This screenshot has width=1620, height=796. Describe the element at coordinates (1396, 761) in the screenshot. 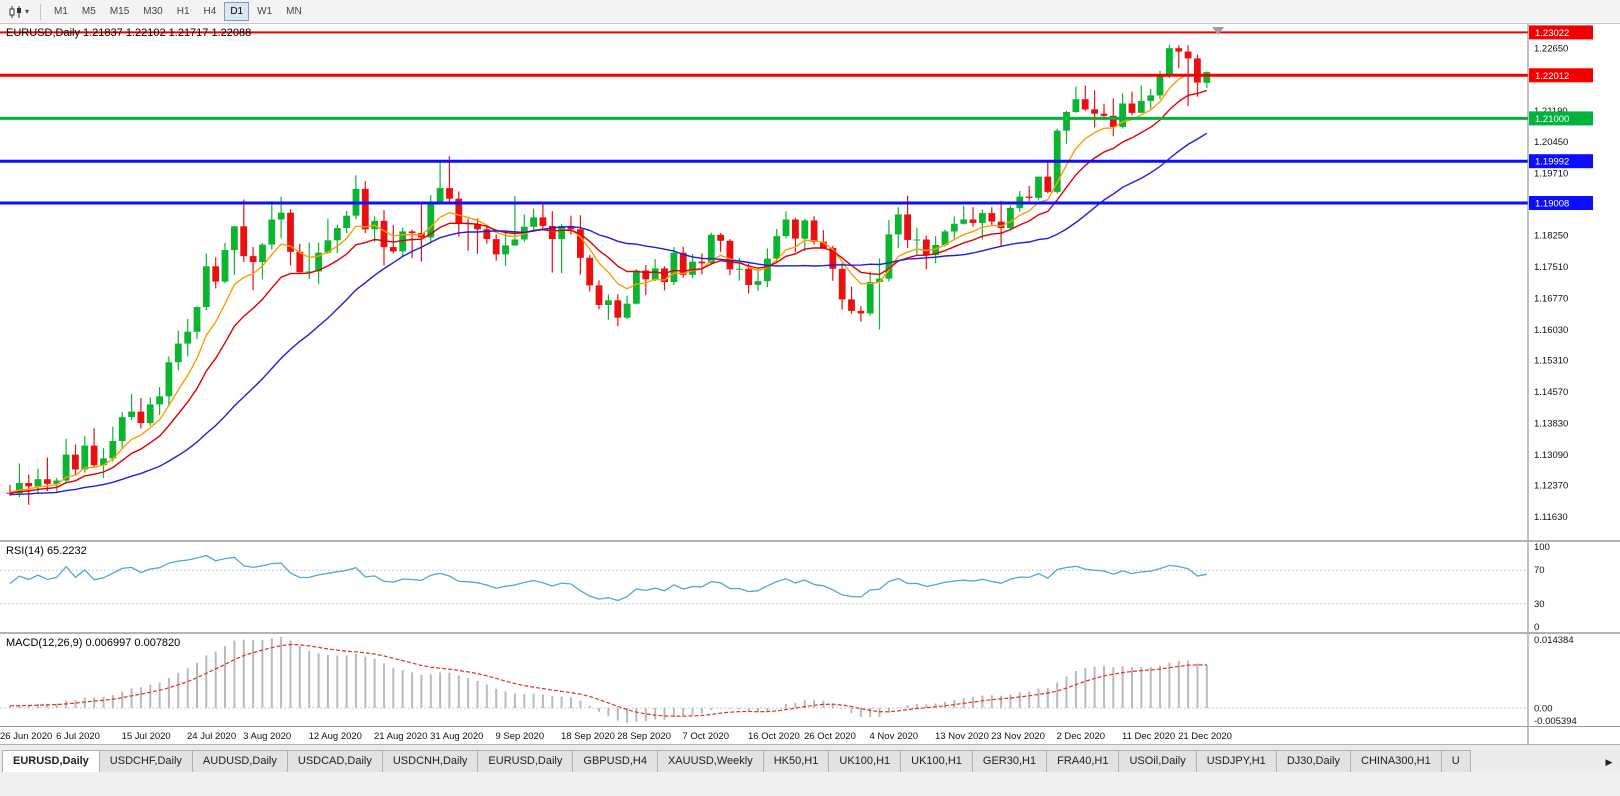

I see `chart-tab-china300-h1: CHINA300,H1` at that location.